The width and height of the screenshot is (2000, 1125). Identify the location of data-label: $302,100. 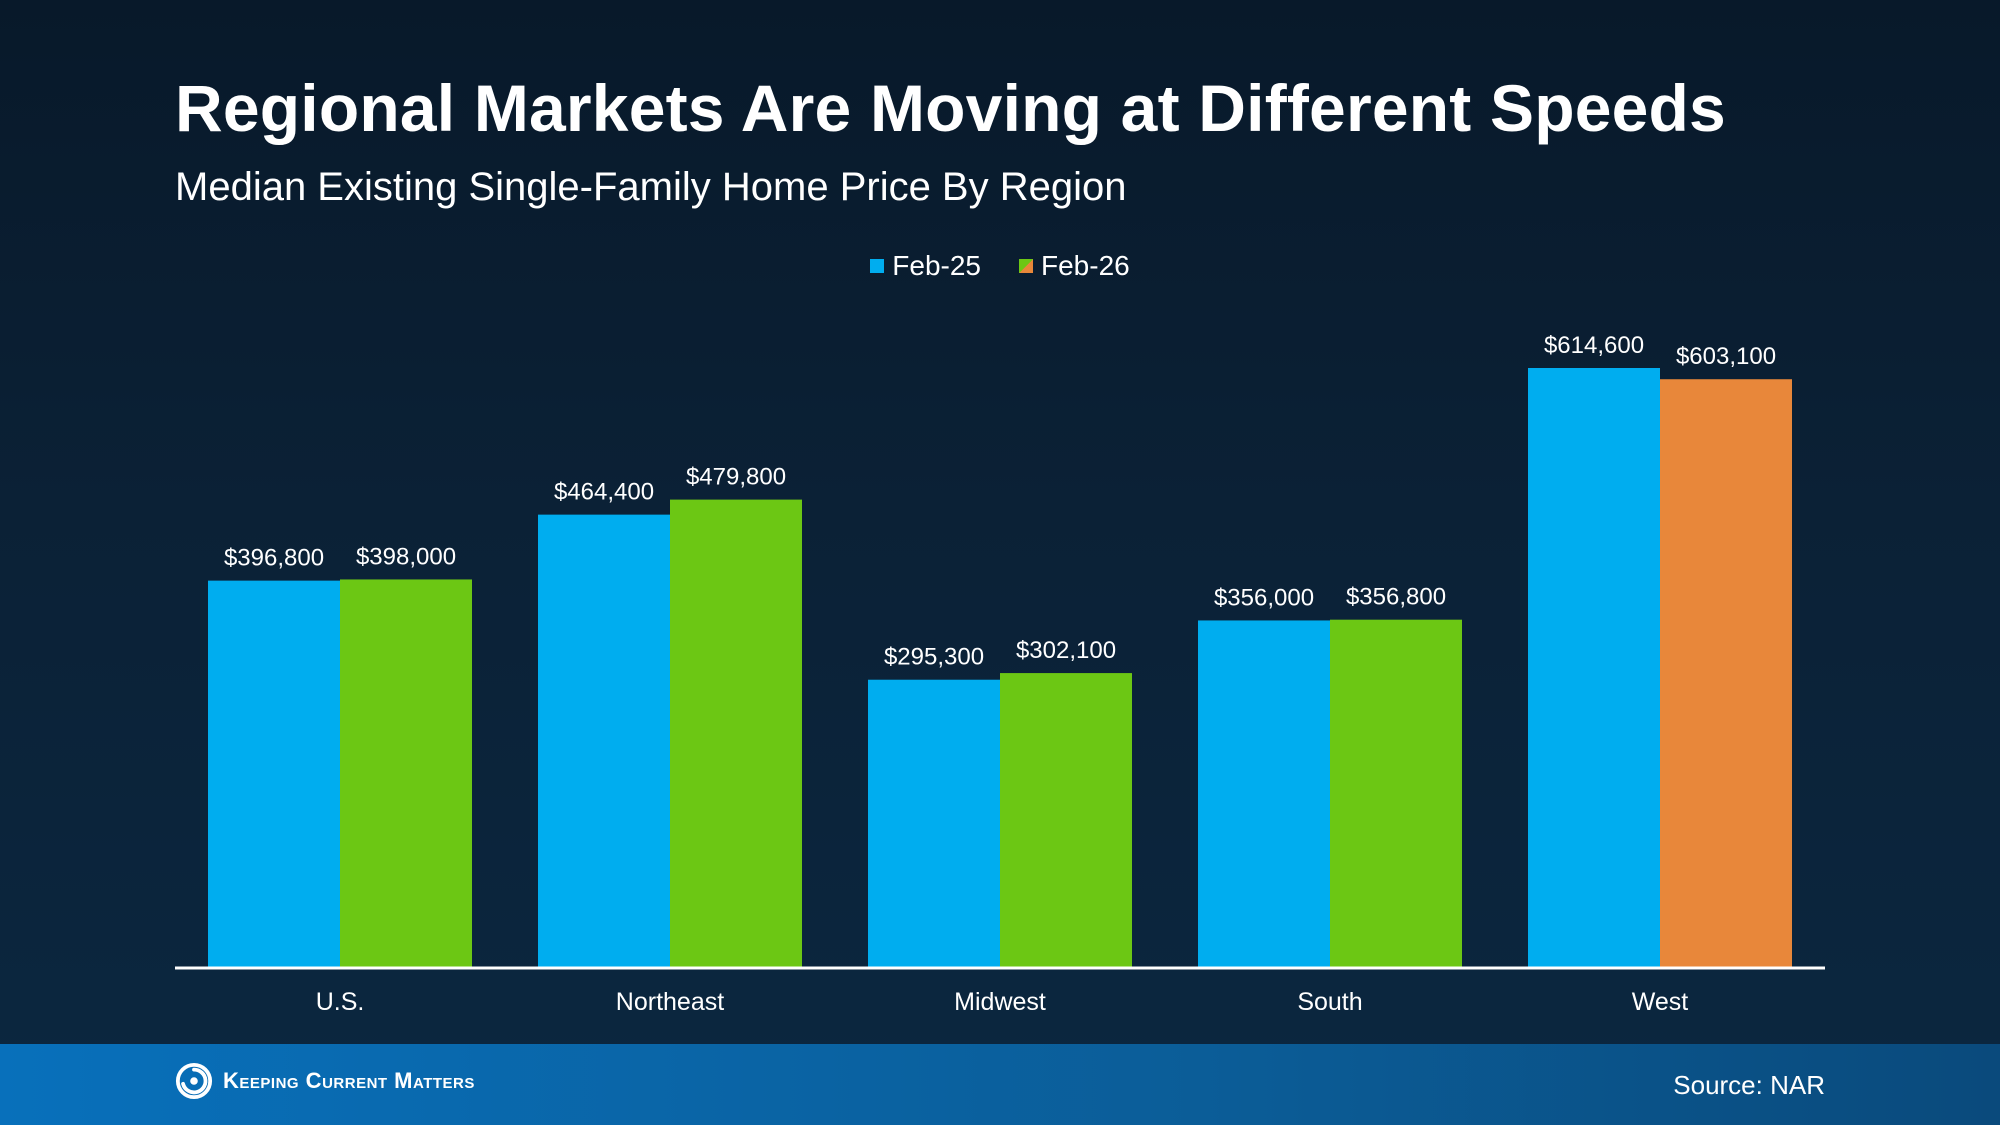
(1066, 650).